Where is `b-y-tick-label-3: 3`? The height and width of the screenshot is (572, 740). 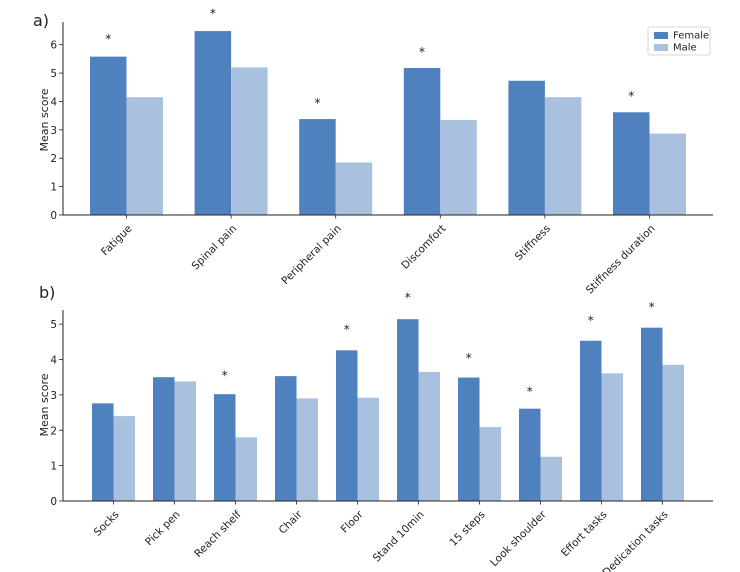 b-y-tick-label-3: 3 is located at coordinates (53, 396).